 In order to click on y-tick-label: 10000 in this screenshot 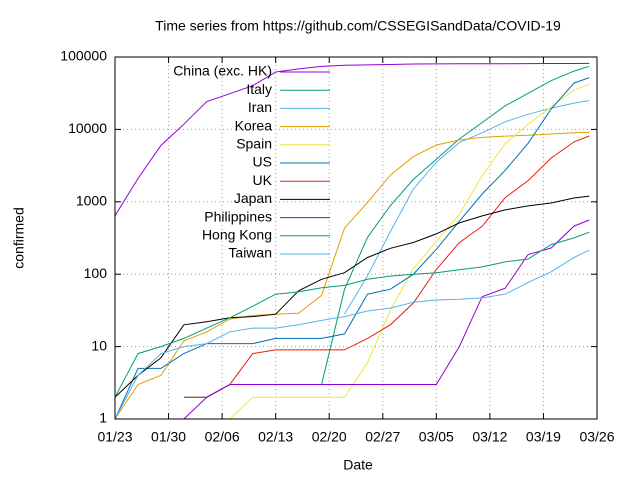, I will do `click(87, 128)`.